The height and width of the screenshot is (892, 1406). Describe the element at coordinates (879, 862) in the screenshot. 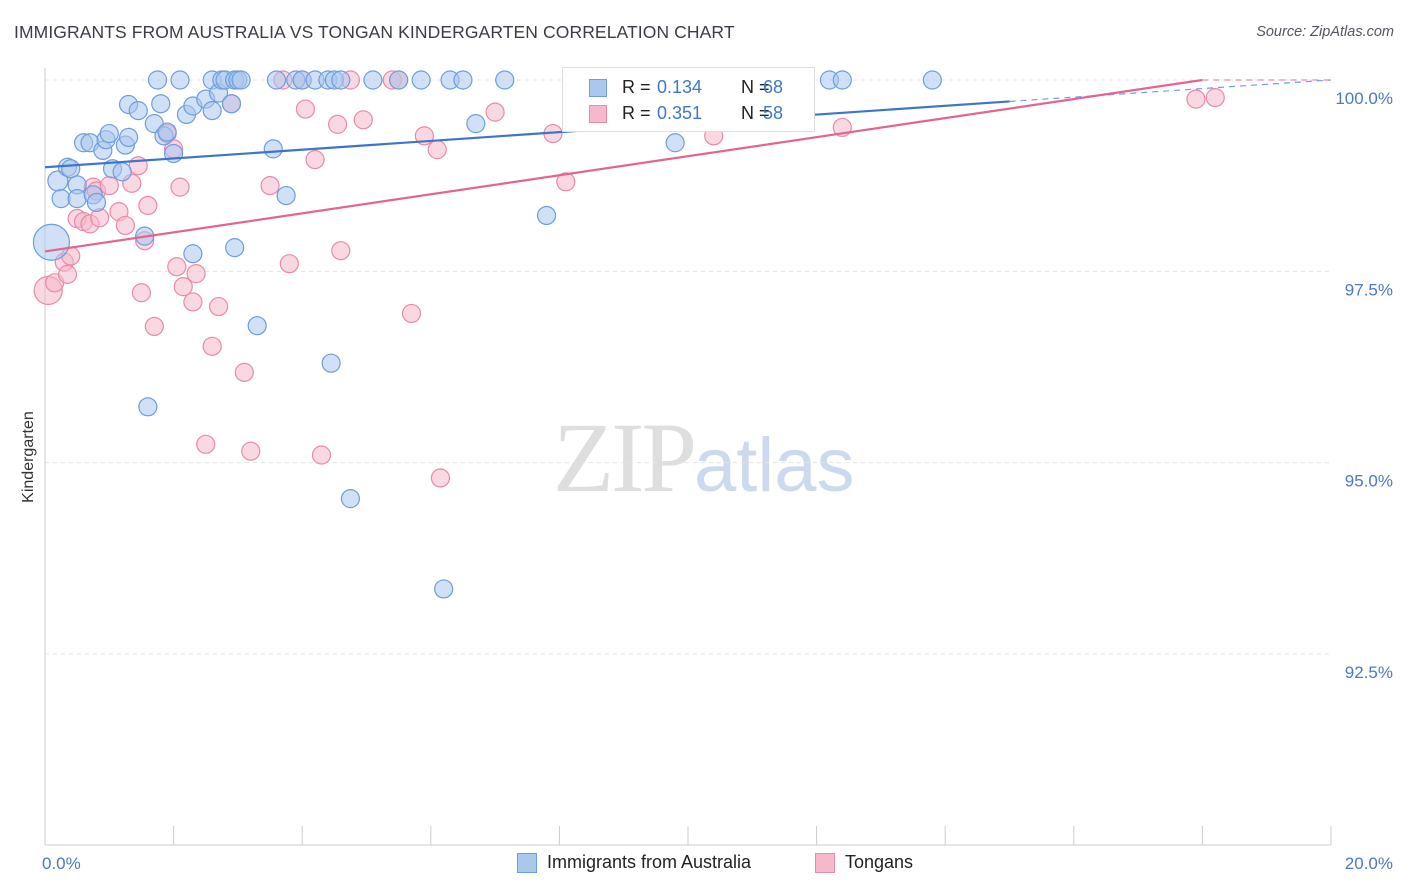

I see `bottom-legend-label-tongans: Tongans` at that location.